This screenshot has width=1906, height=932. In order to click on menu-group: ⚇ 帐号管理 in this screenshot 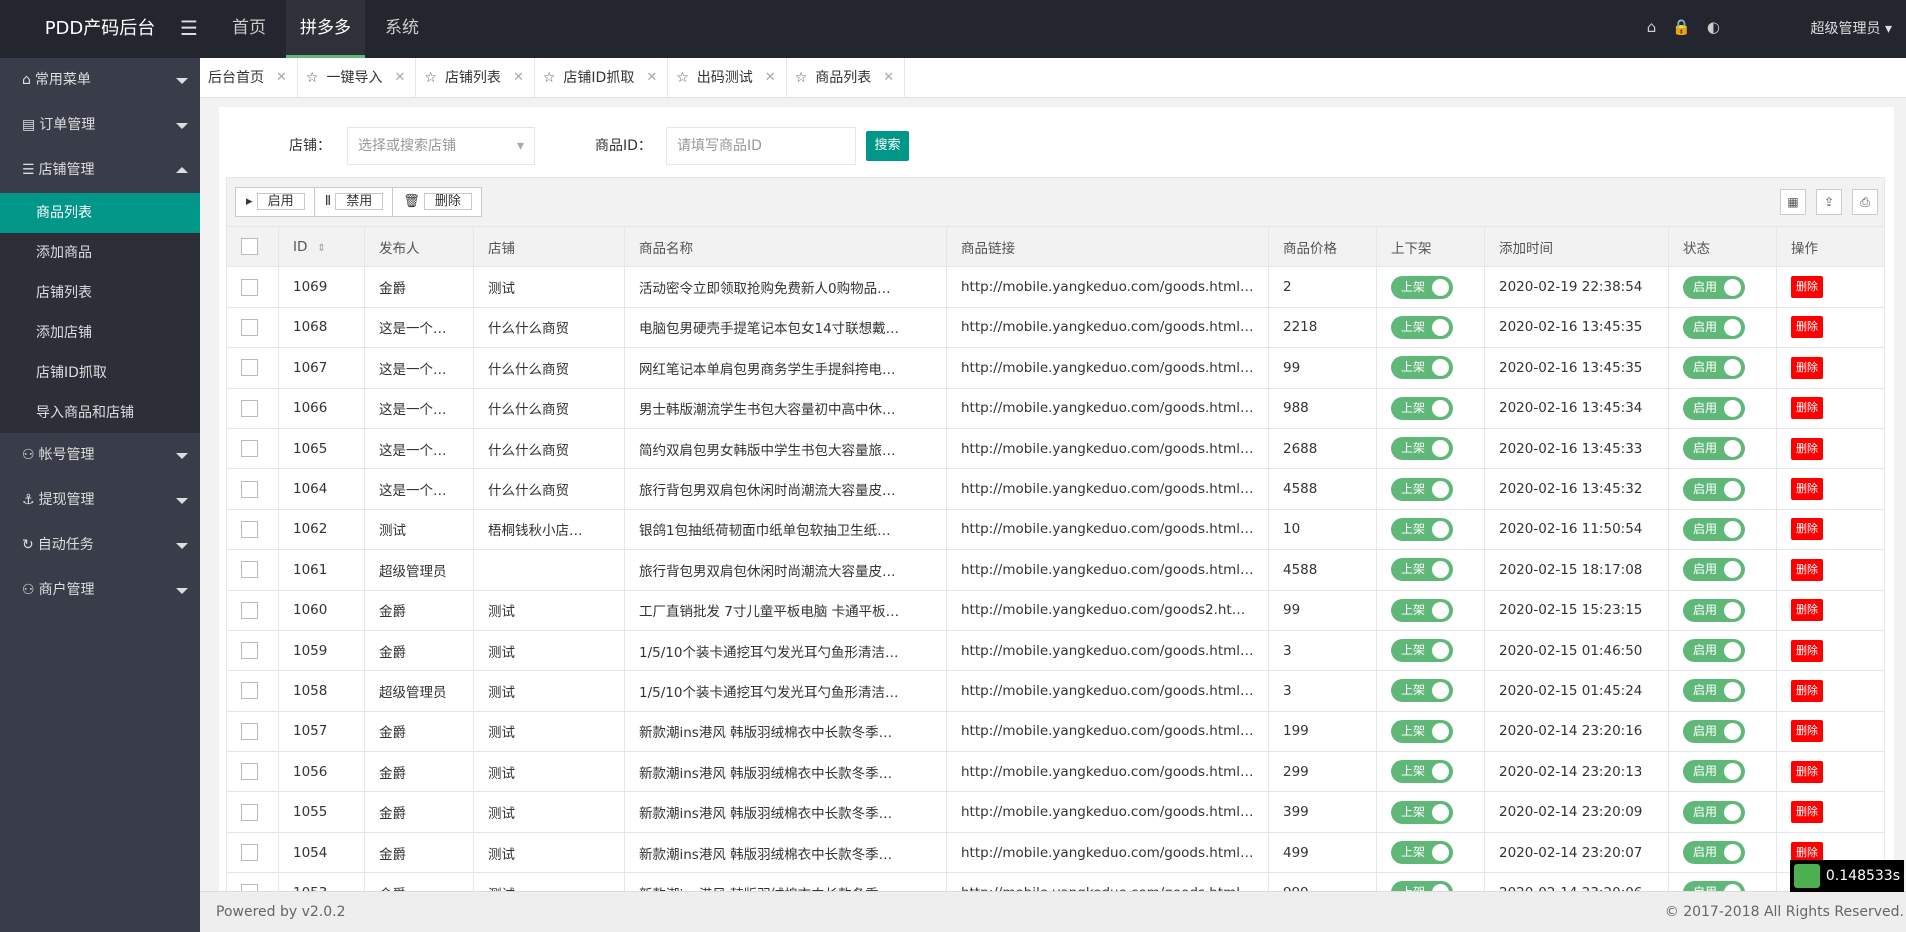, I will do `click(100, 455)`.